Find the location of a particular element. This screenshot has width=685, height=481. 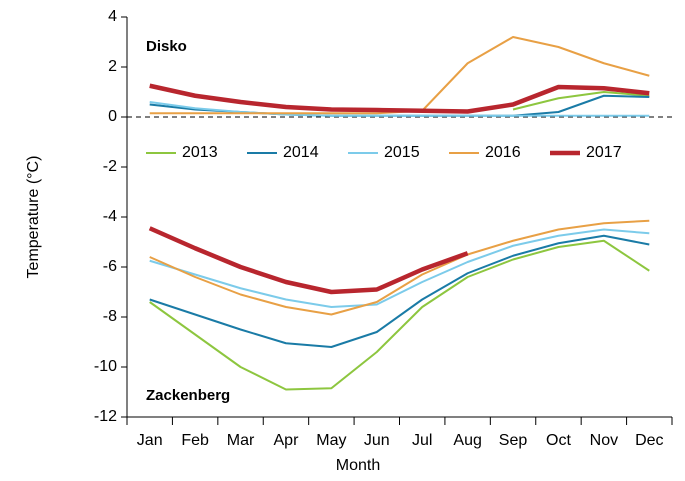

y-tick-label: -2 is located at coordinates (110, 166).